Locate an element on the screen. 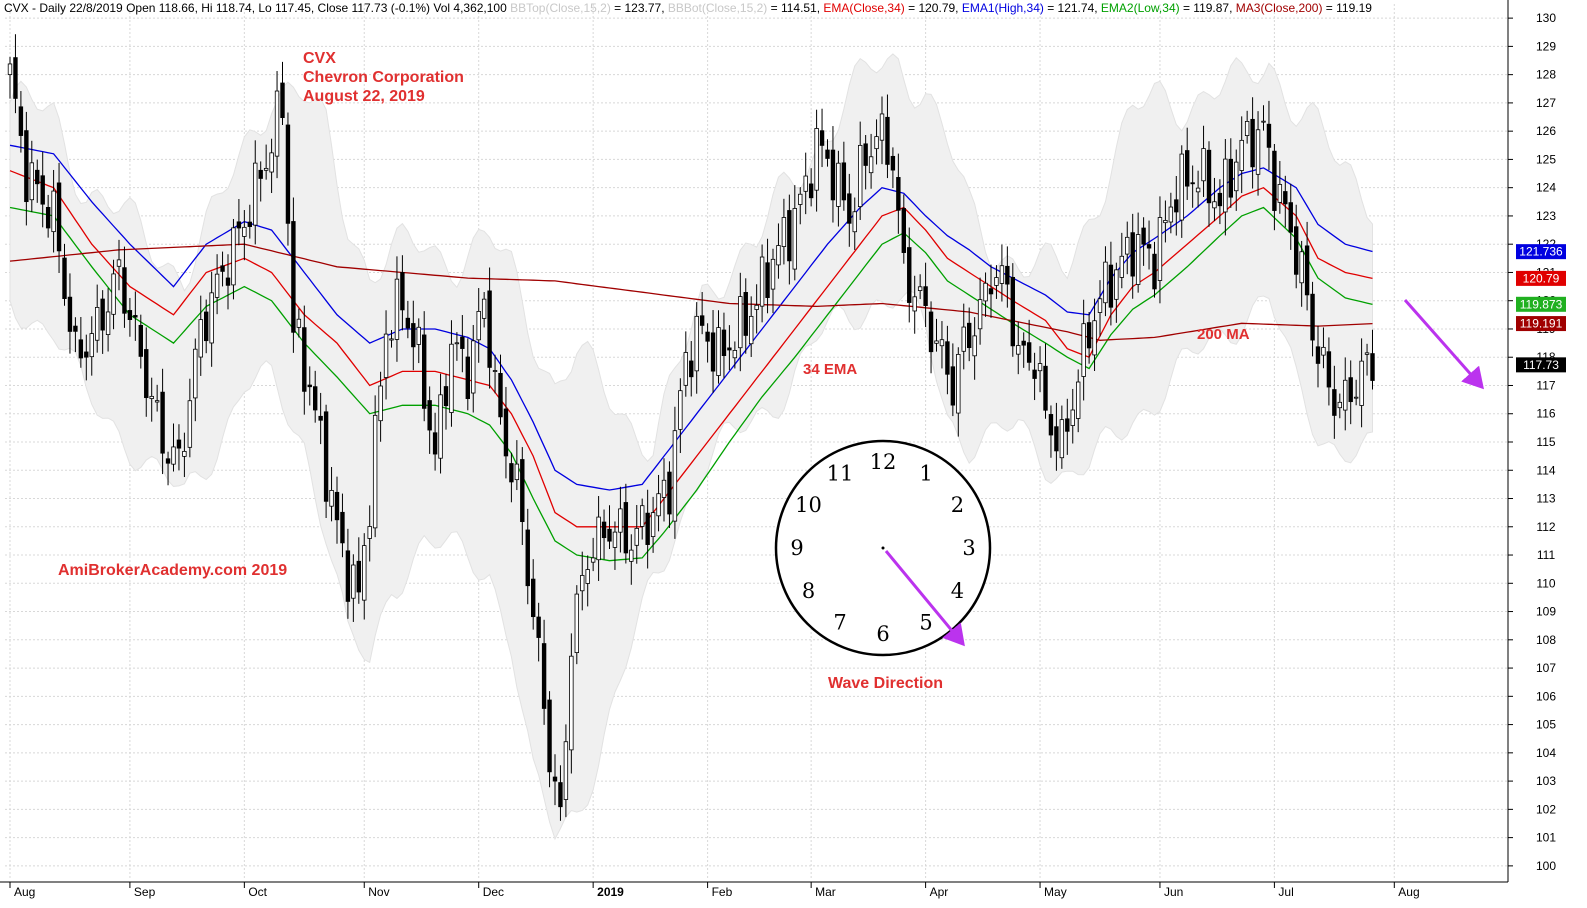 The image size is (1587, 908). series-line is located at coordinates (691, 292).